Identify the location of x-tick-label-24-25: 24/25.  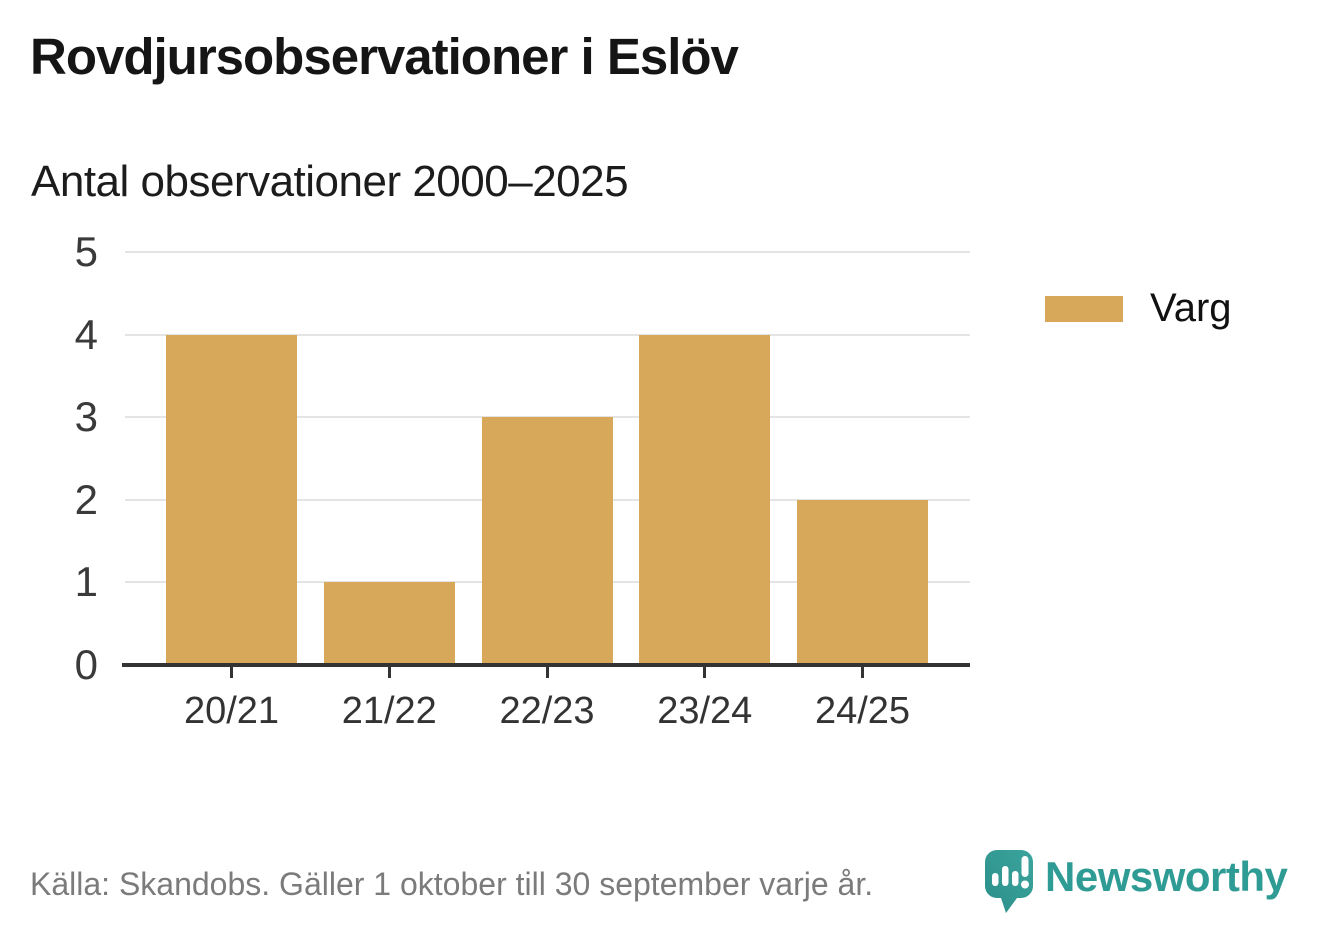
(862, 711).